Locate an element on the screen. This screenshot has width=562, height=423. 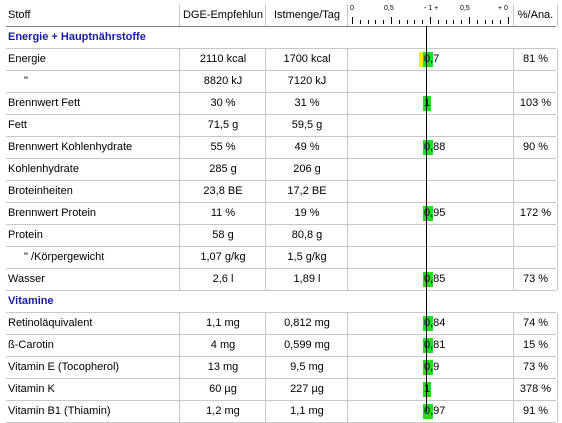
ratio-bar-cell: 0,85 is located at coordinates (430, 279).